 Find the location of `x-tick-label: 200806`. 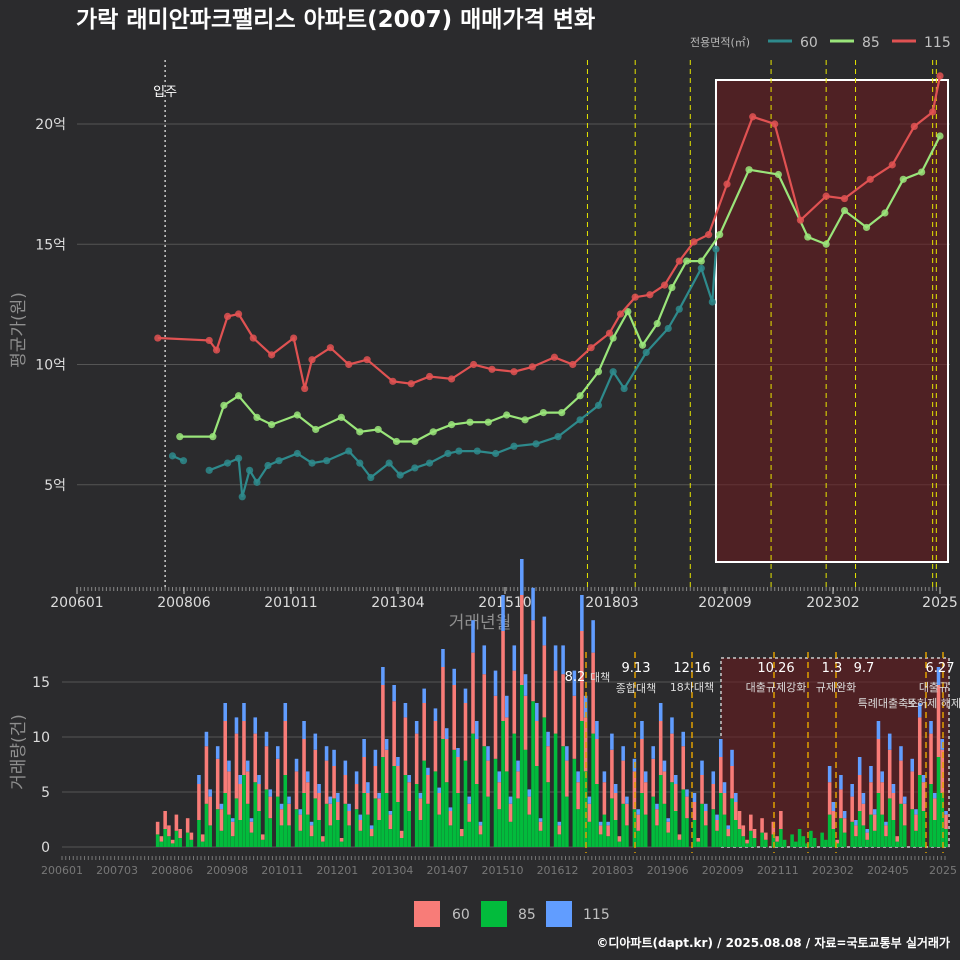

x-tick-label: 200806 is located at coordinates (184, 603).